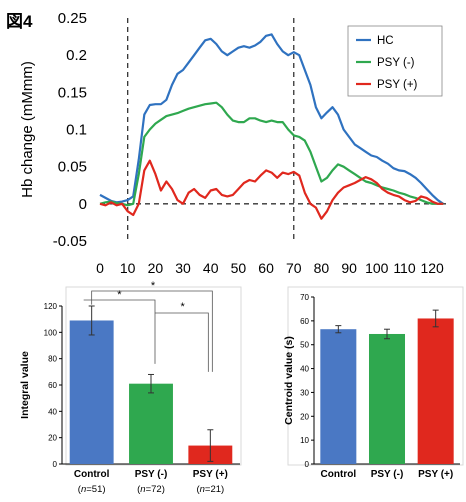  What do you see at coordinates (70, 241) in the screenshot?
I see `y-tick-label: -0.05` at bounding box center [70, 241].